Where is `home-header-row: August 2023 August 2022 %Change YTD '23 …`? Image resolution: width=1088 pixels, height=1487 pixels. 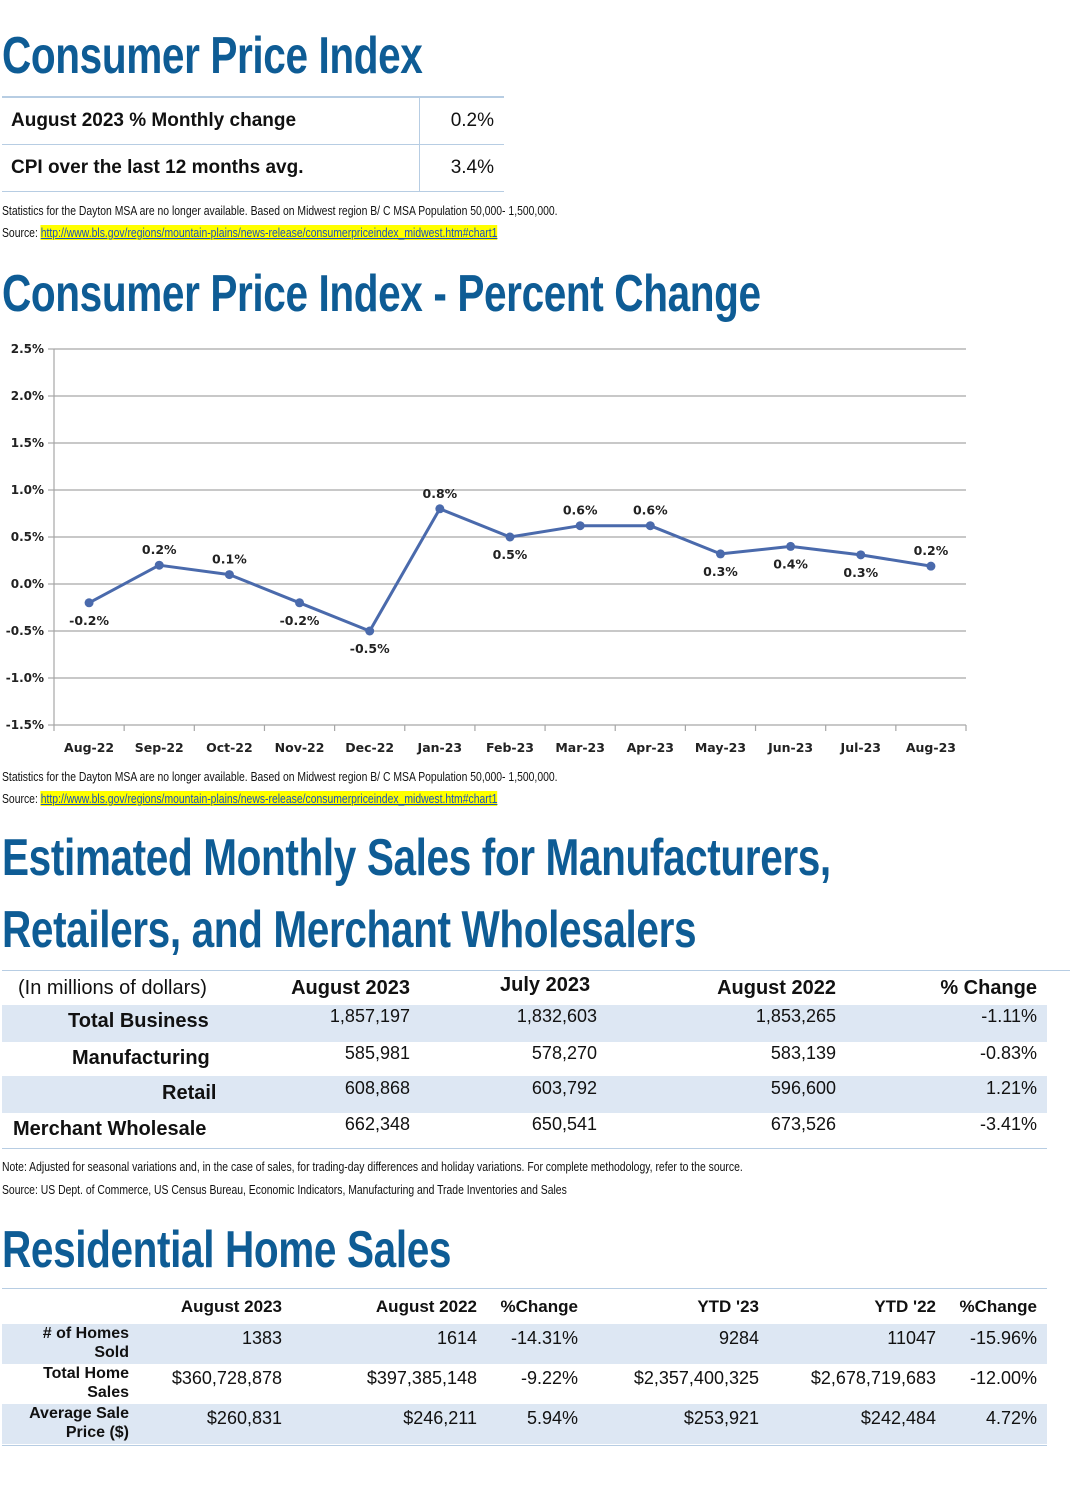 home-header-row: August 2023 August 2022 %Change YTD '23 … is located at coordinates (524, 1307).